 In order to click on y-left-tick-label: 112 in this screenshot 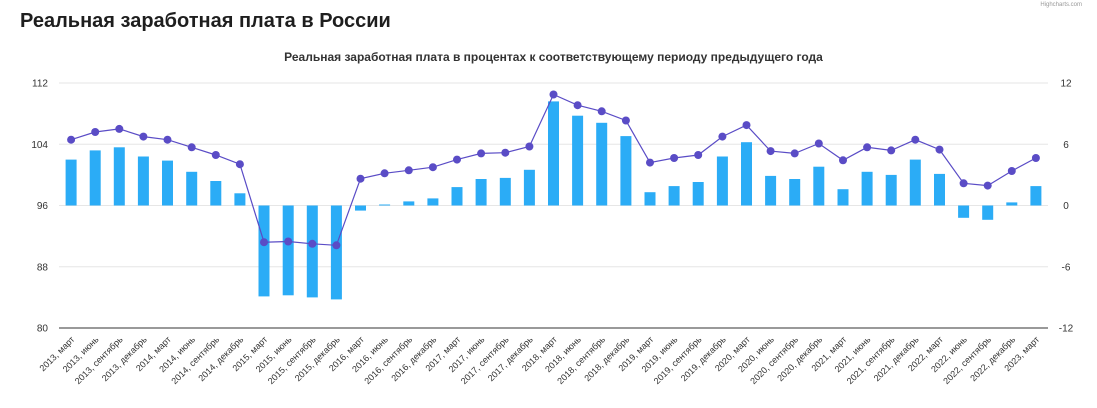, I will do `click(40, 84)`.